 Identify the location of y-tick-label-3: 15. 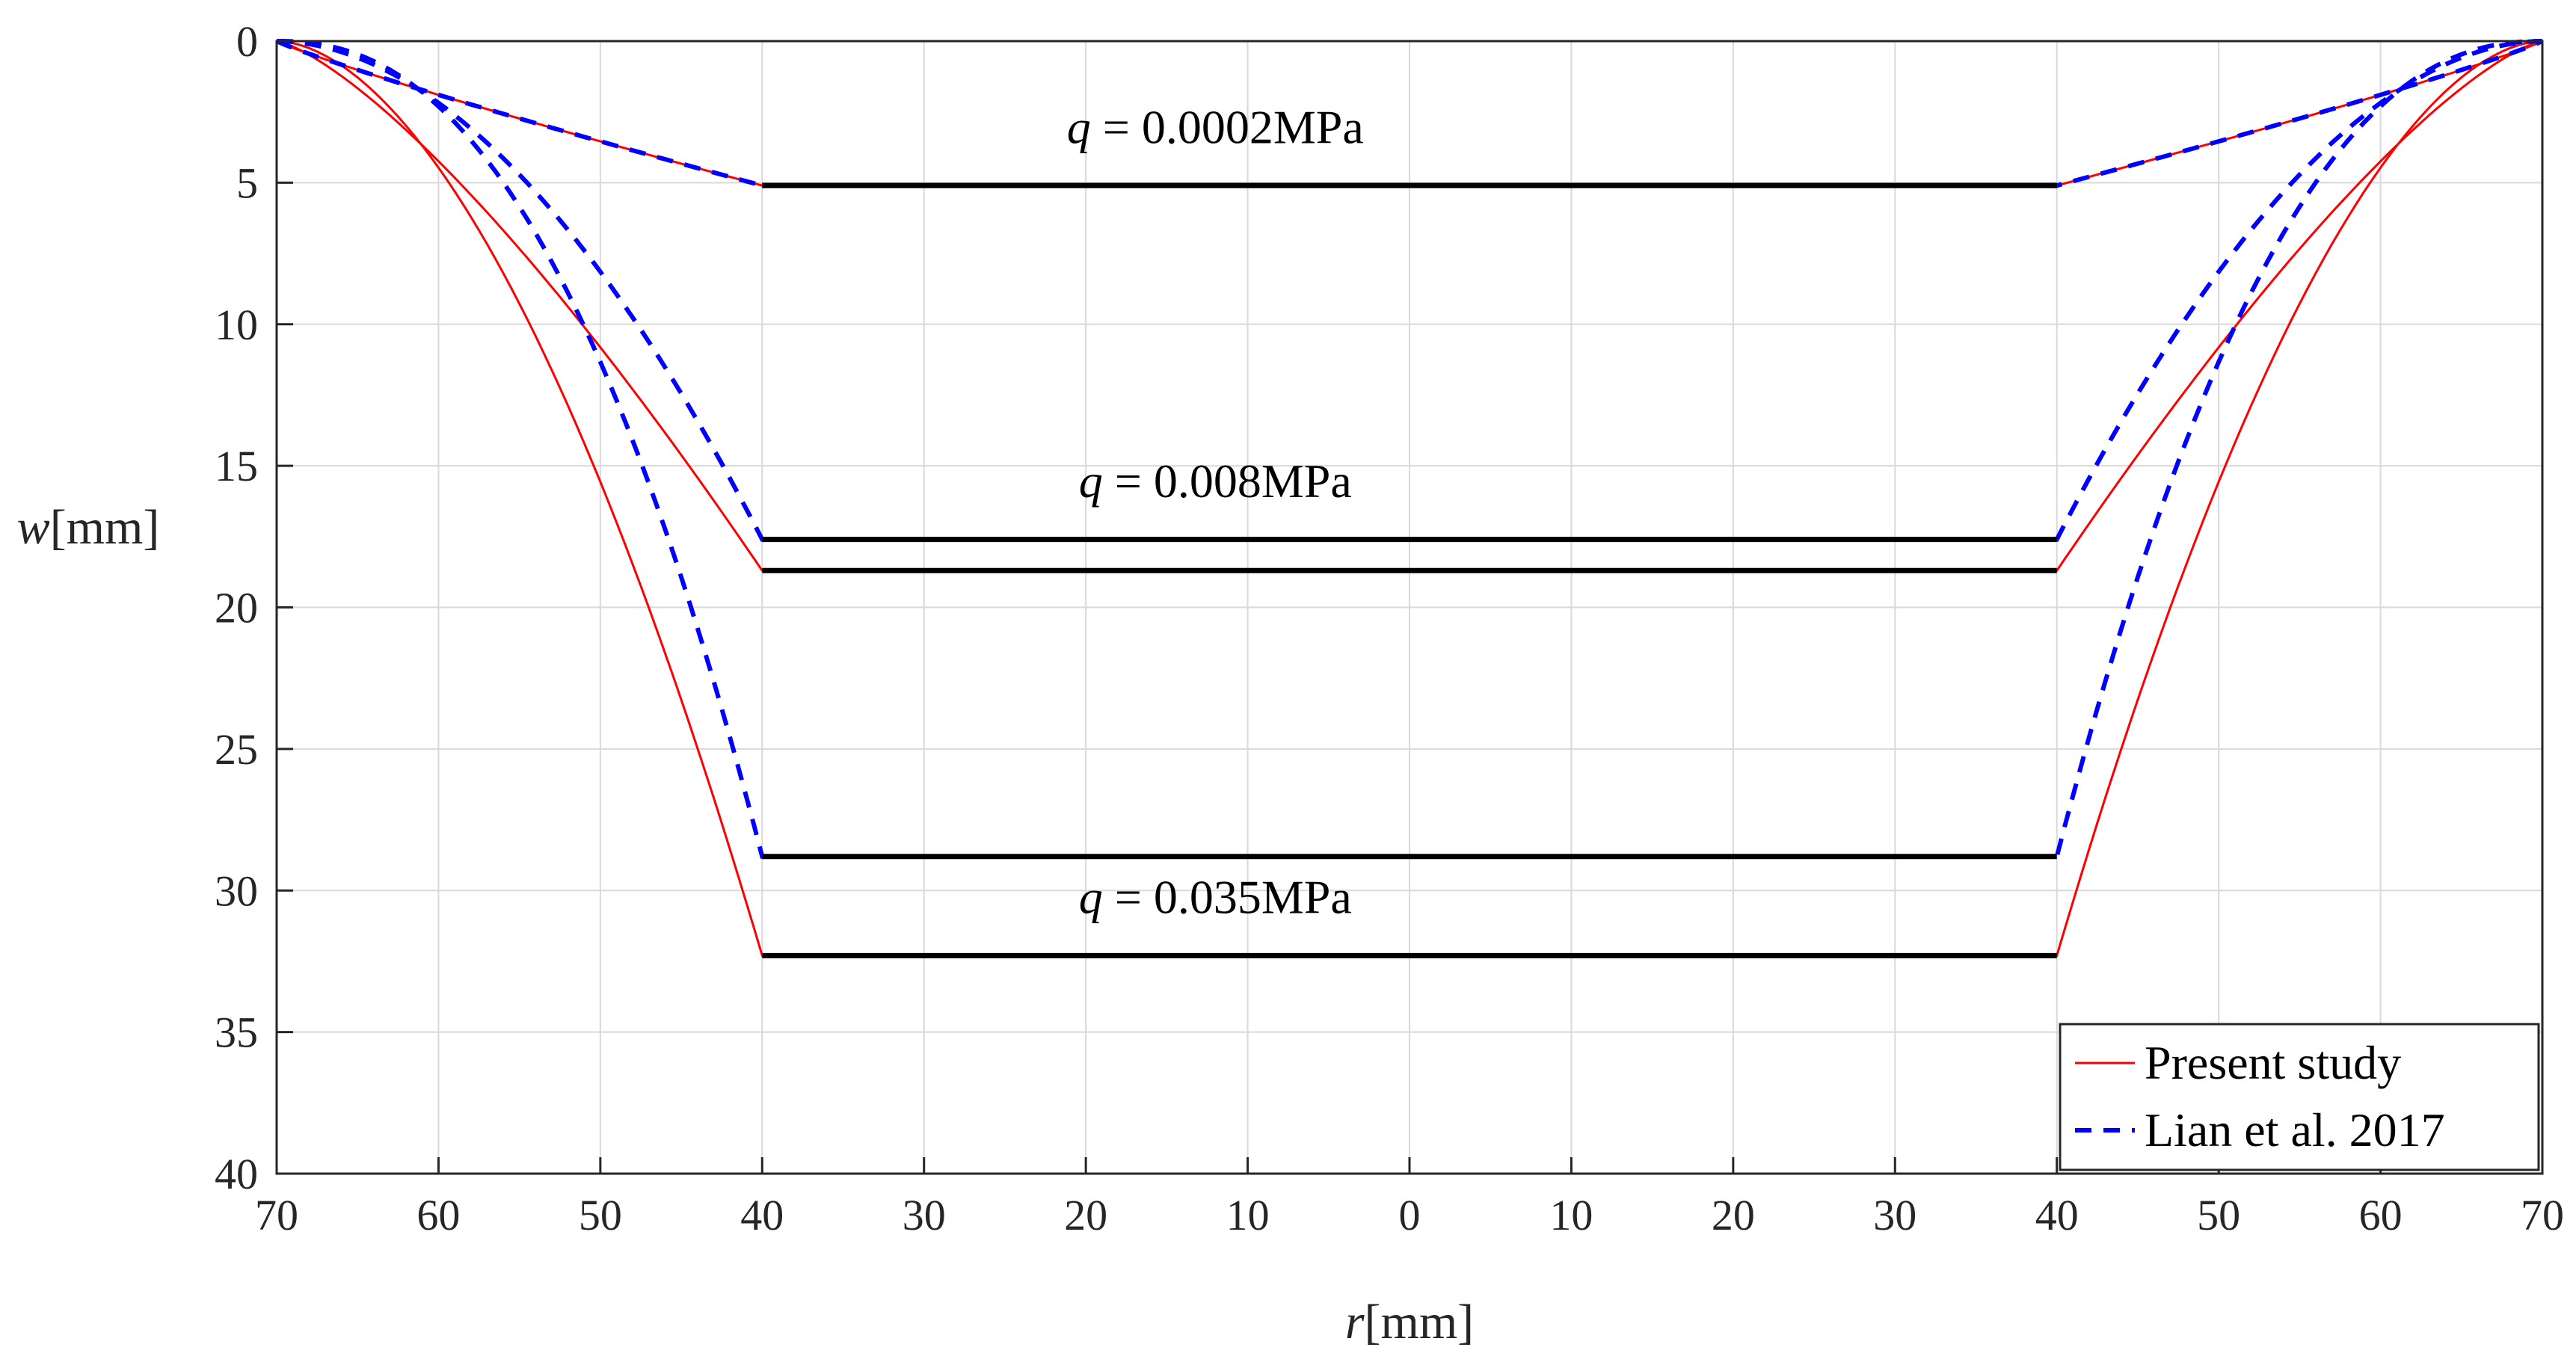
(236, 466).